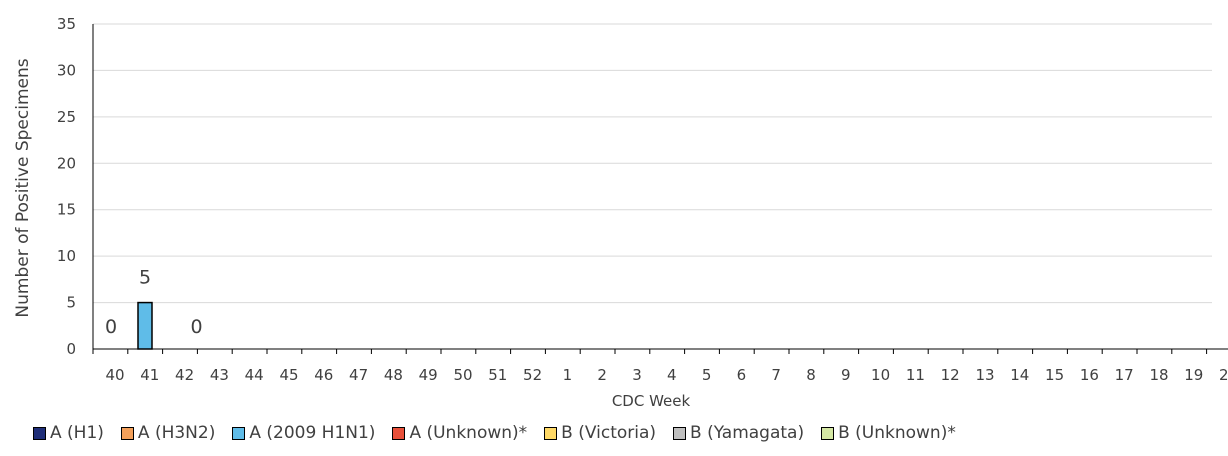  I want to click on legend-item: A (Unknown)*, so click(459, 433).